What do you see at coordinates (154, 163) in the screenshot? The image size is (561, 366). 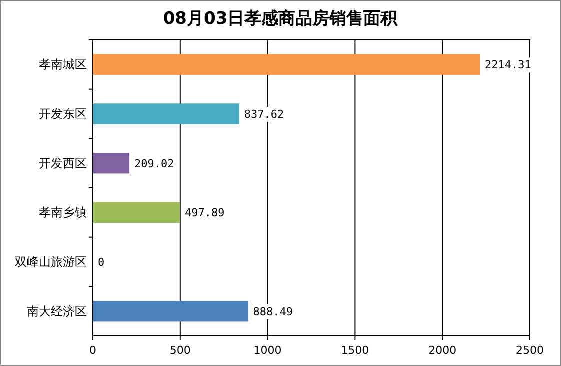 I see `data-label: 209.02` at bounding box center [154, 163].